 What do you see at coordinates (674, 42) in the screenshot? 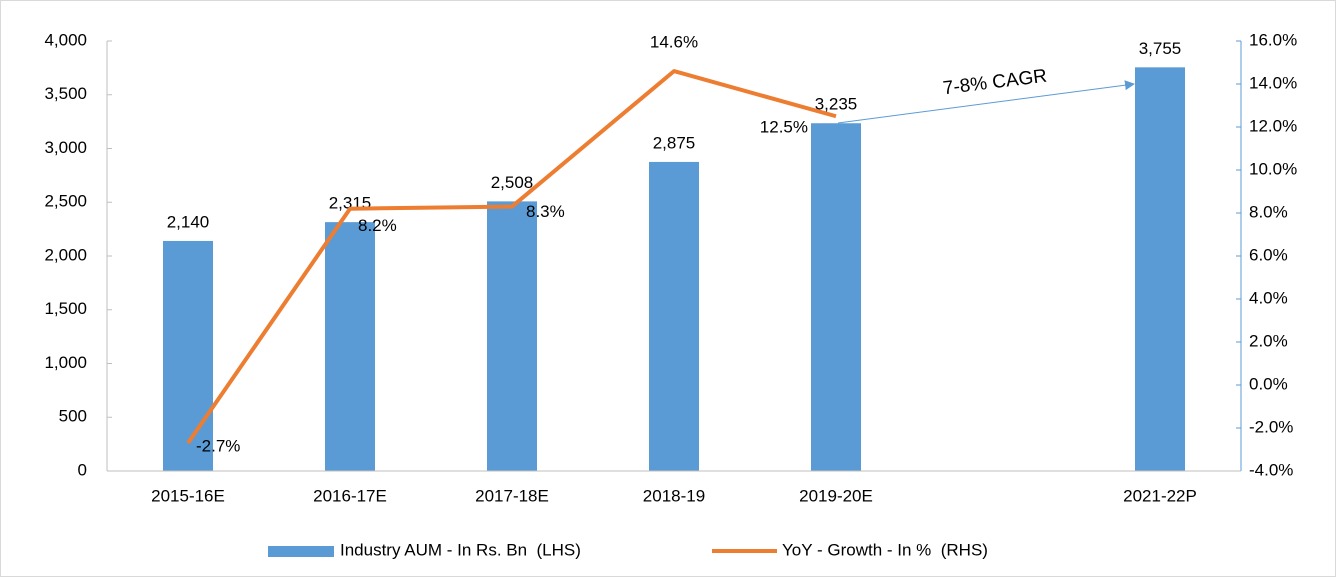
I see `line-value-label: 14.6%` at bounding box center [674, 42].